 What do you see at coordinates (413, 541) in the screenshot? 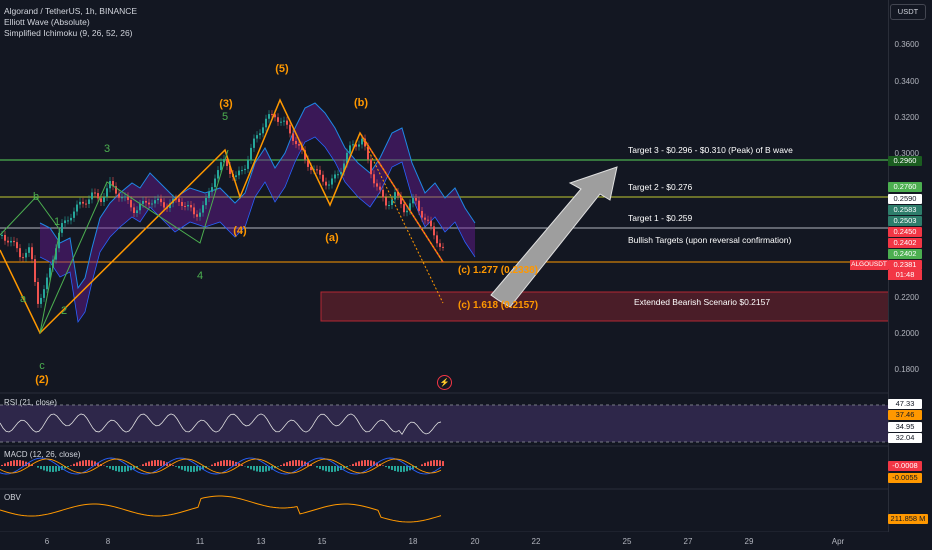
I see `time-tick: 18` at bounding box center [413, 541].